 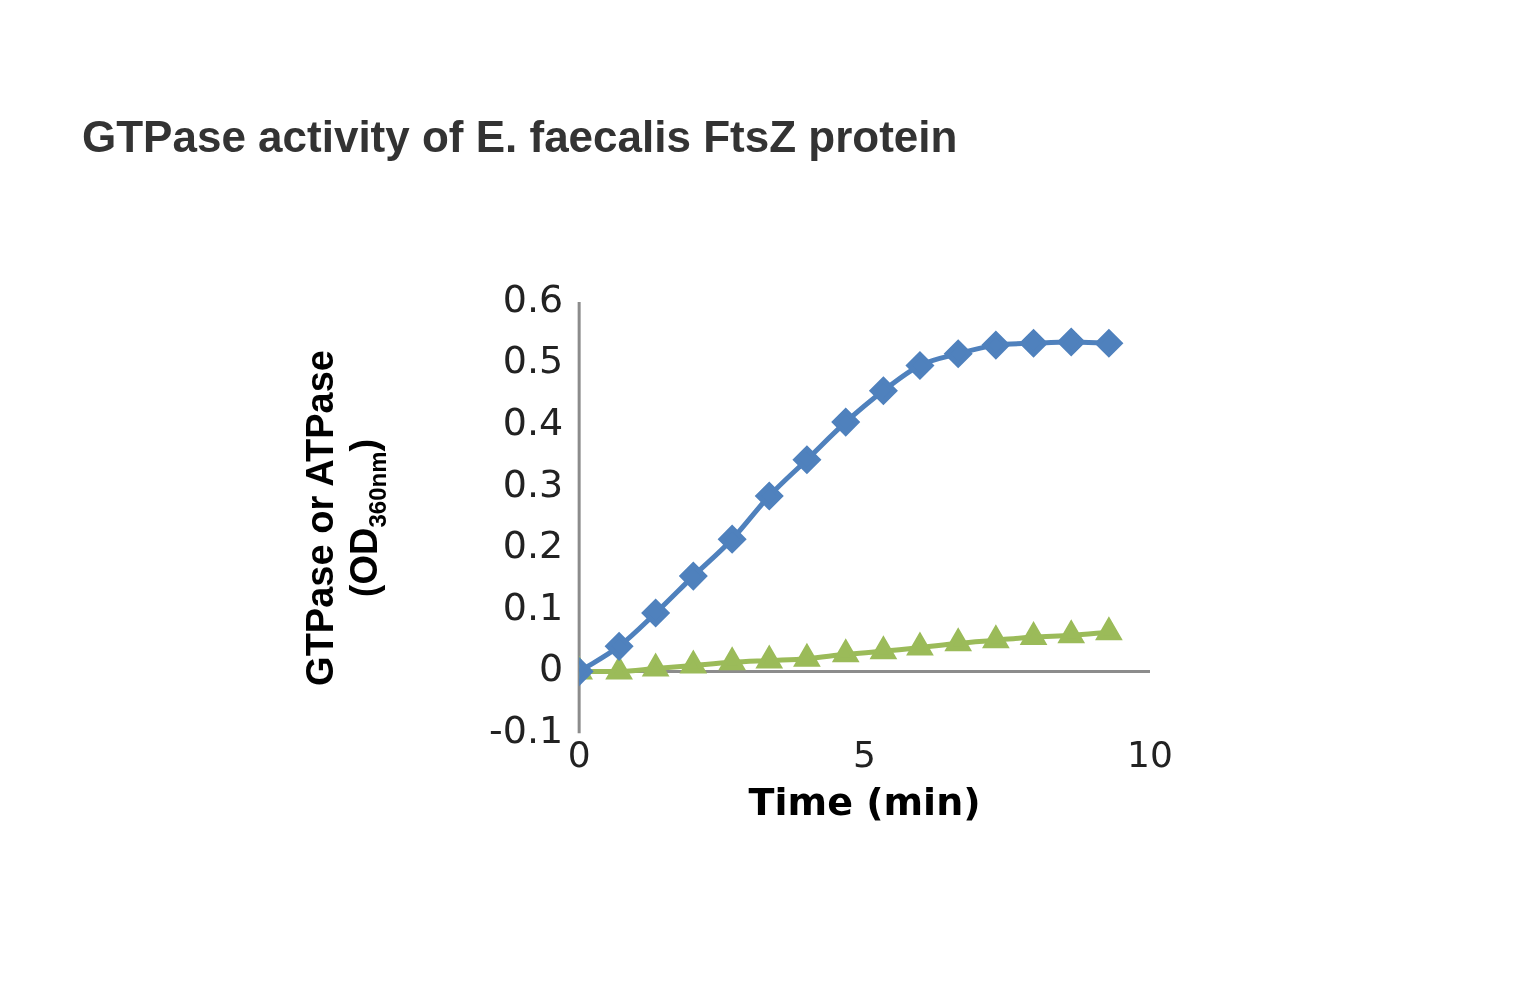 I want to click on y-tick-label: 0.5, so click(x=533, y=360).